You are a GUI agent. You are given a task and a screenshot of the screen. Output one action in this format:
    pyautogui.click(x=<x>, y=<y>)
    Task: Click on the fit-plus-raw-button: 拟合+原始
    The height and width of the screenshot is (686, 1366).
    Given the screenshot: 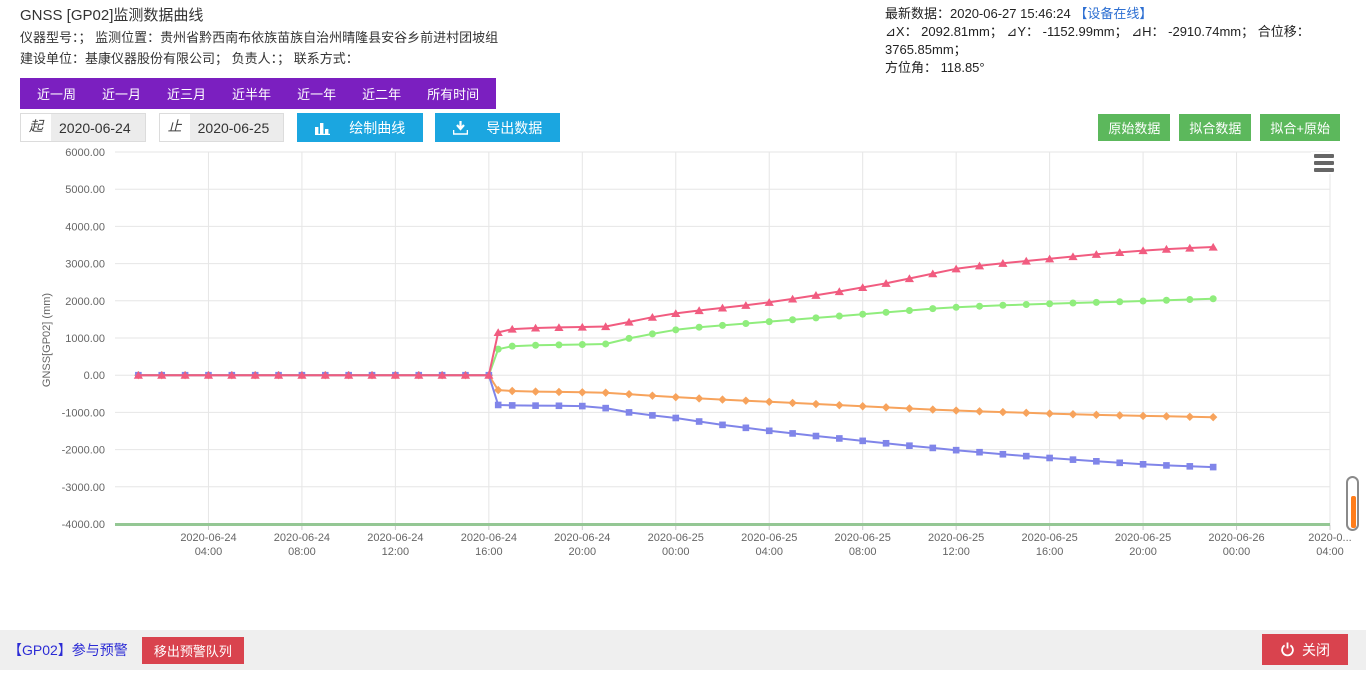 What is the action you would take?
    pyautogui.click(x=1300, y=127)
    